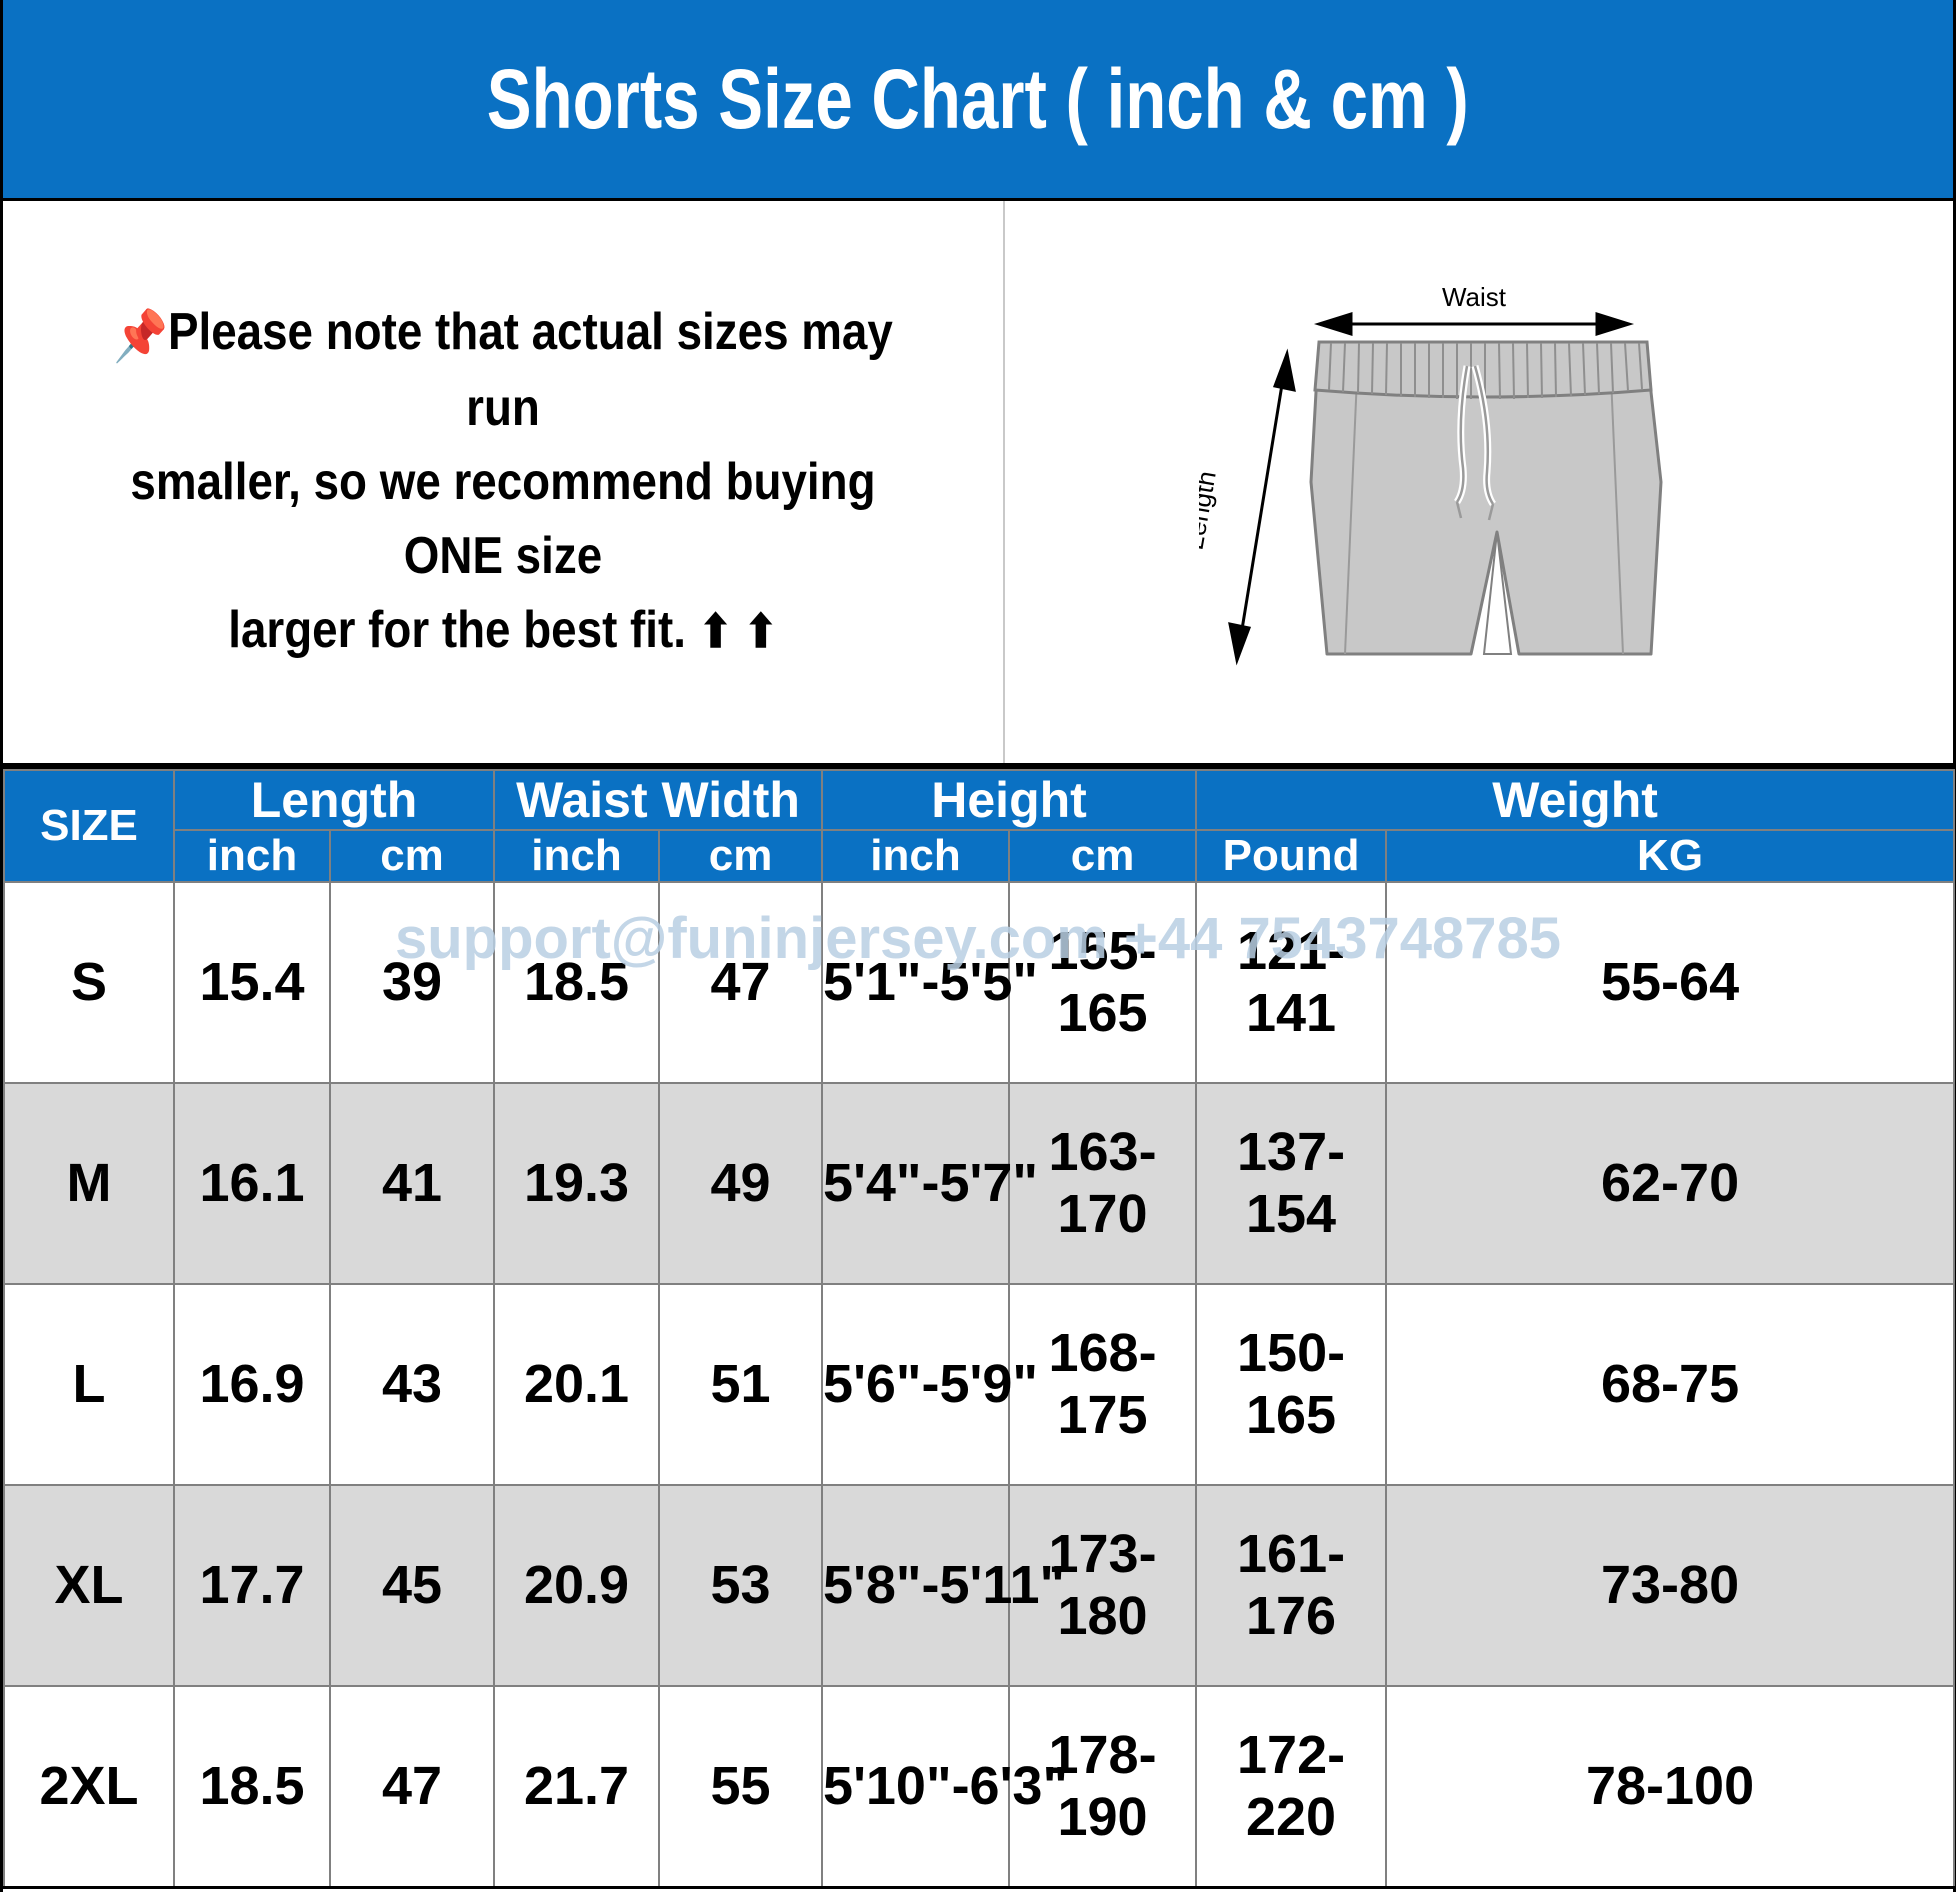 This screenshot has height=1892, width=1956. I want to click on shorts-crotch-notch, so click(1497, 593).